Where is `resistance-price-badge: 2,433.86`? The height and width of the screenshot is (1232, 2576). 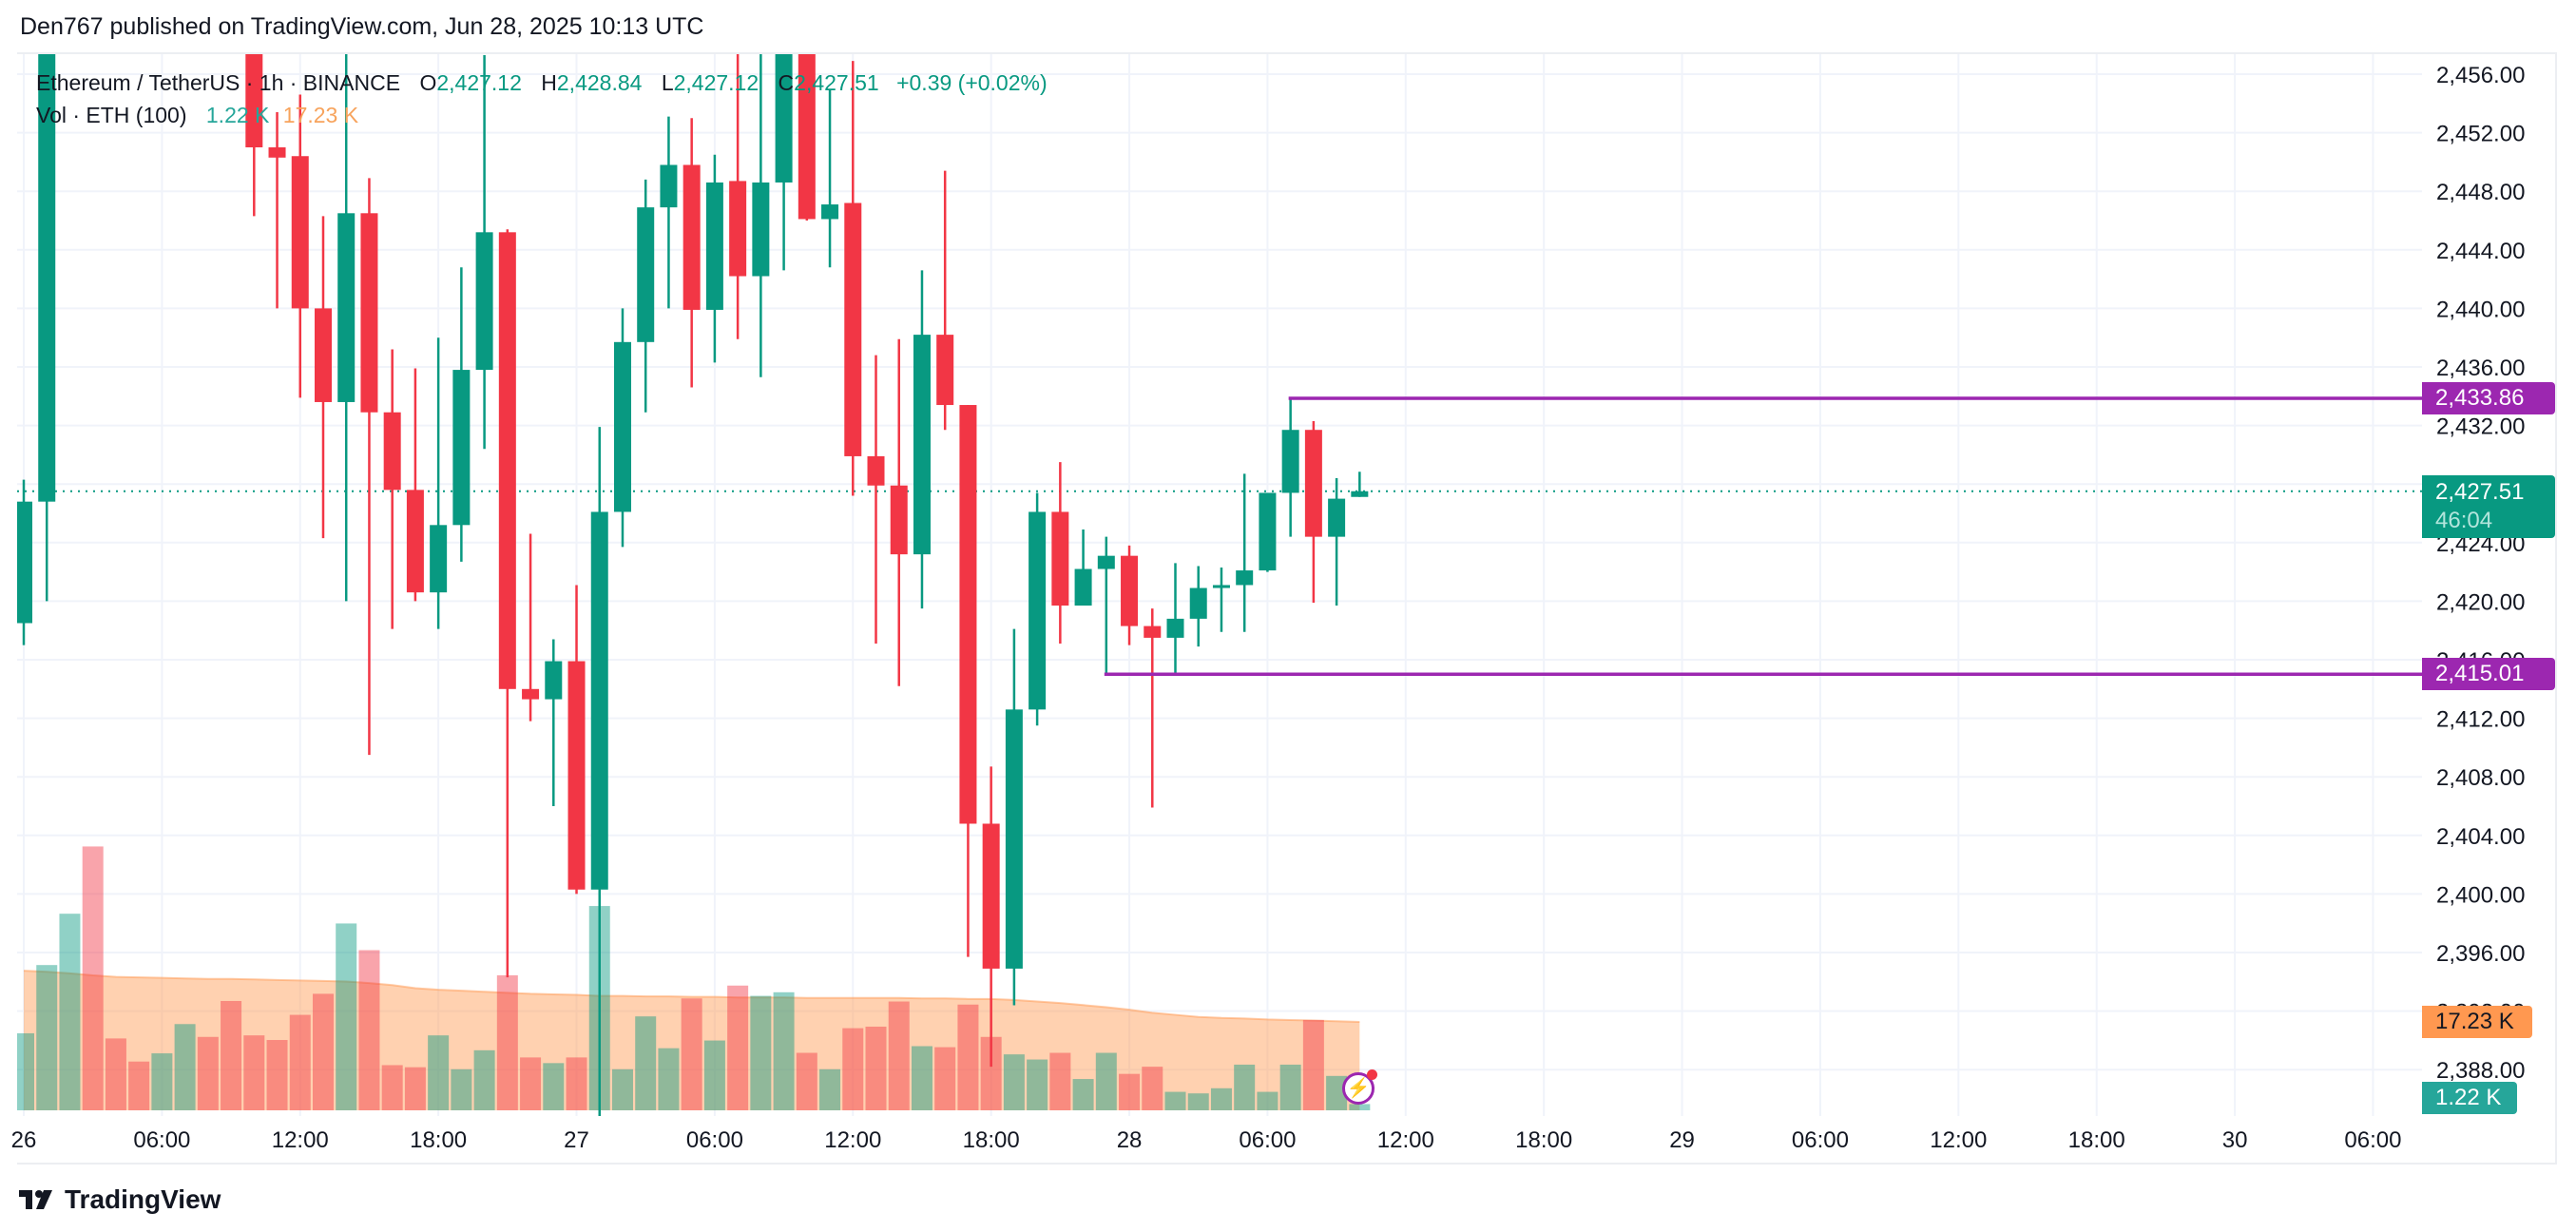 resistance-price-badge: 2,433.86 is located at coordinates (2488, 397).